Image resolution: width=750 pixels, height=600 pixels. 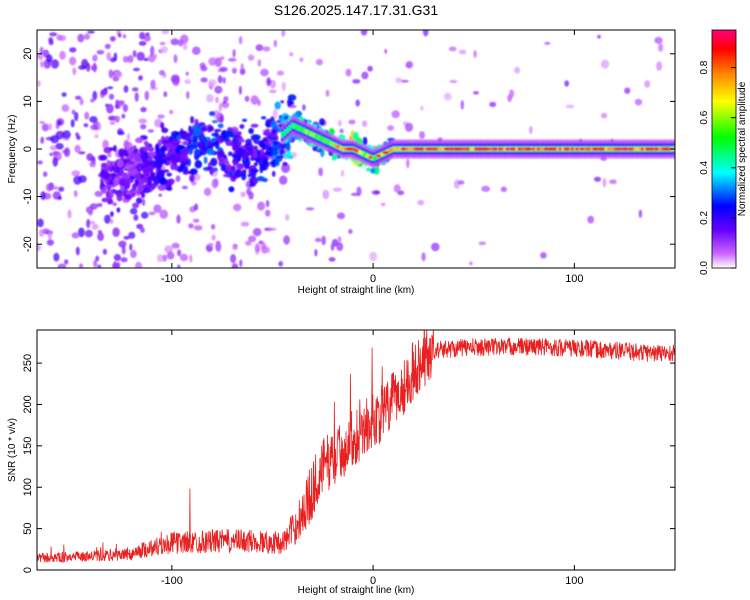 What do you see at coordinates (356, 290) in the screenshot?
I see `spectrogram-xlabel: Height of straight line (km)` at bounding box center [356, 290].